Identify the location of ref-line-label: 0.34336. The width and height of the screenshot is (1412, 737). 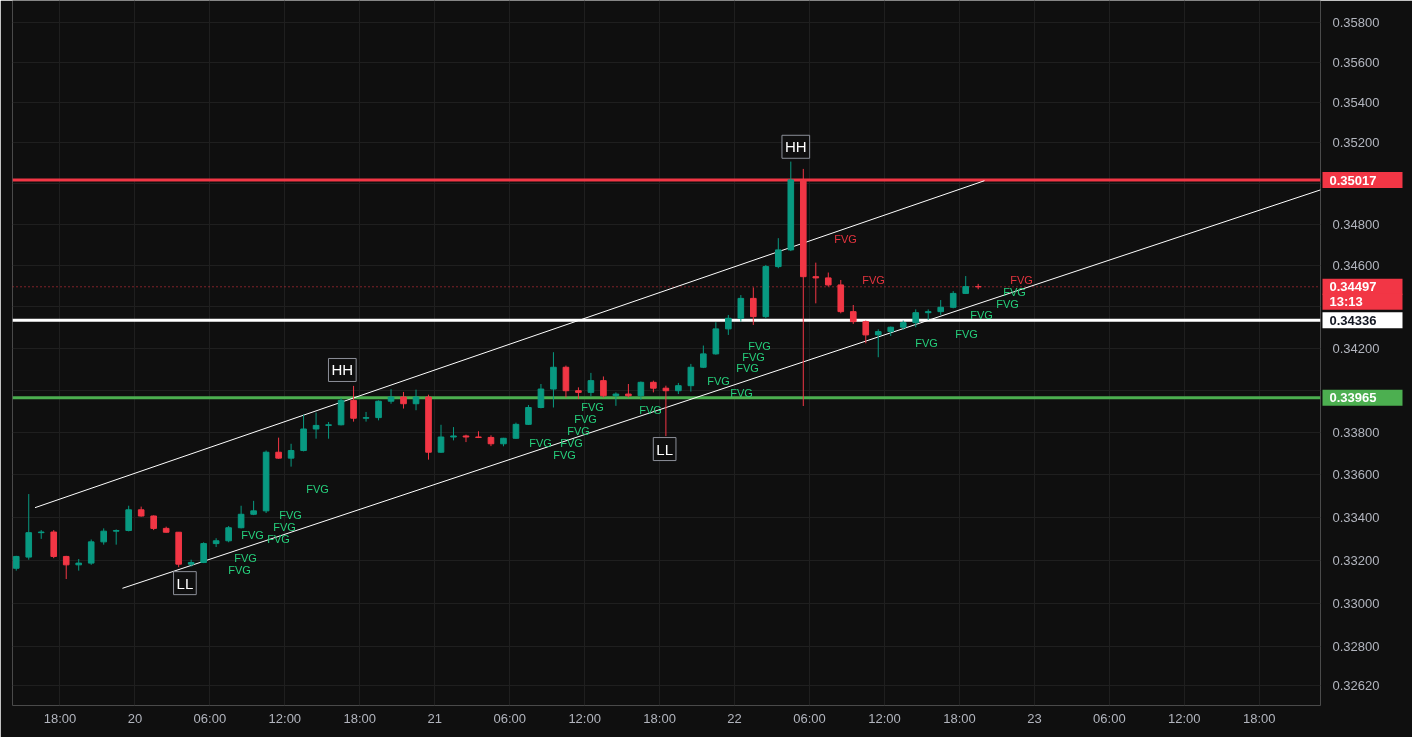
(1353, 320).